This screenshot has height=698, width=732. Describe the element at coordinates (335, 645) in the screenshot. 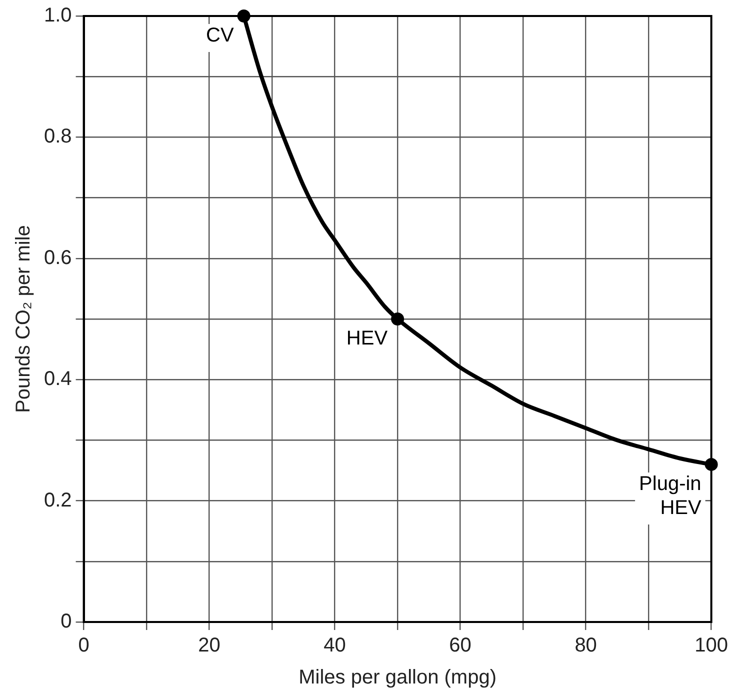

I see `x-tick-label: 40` at that location.